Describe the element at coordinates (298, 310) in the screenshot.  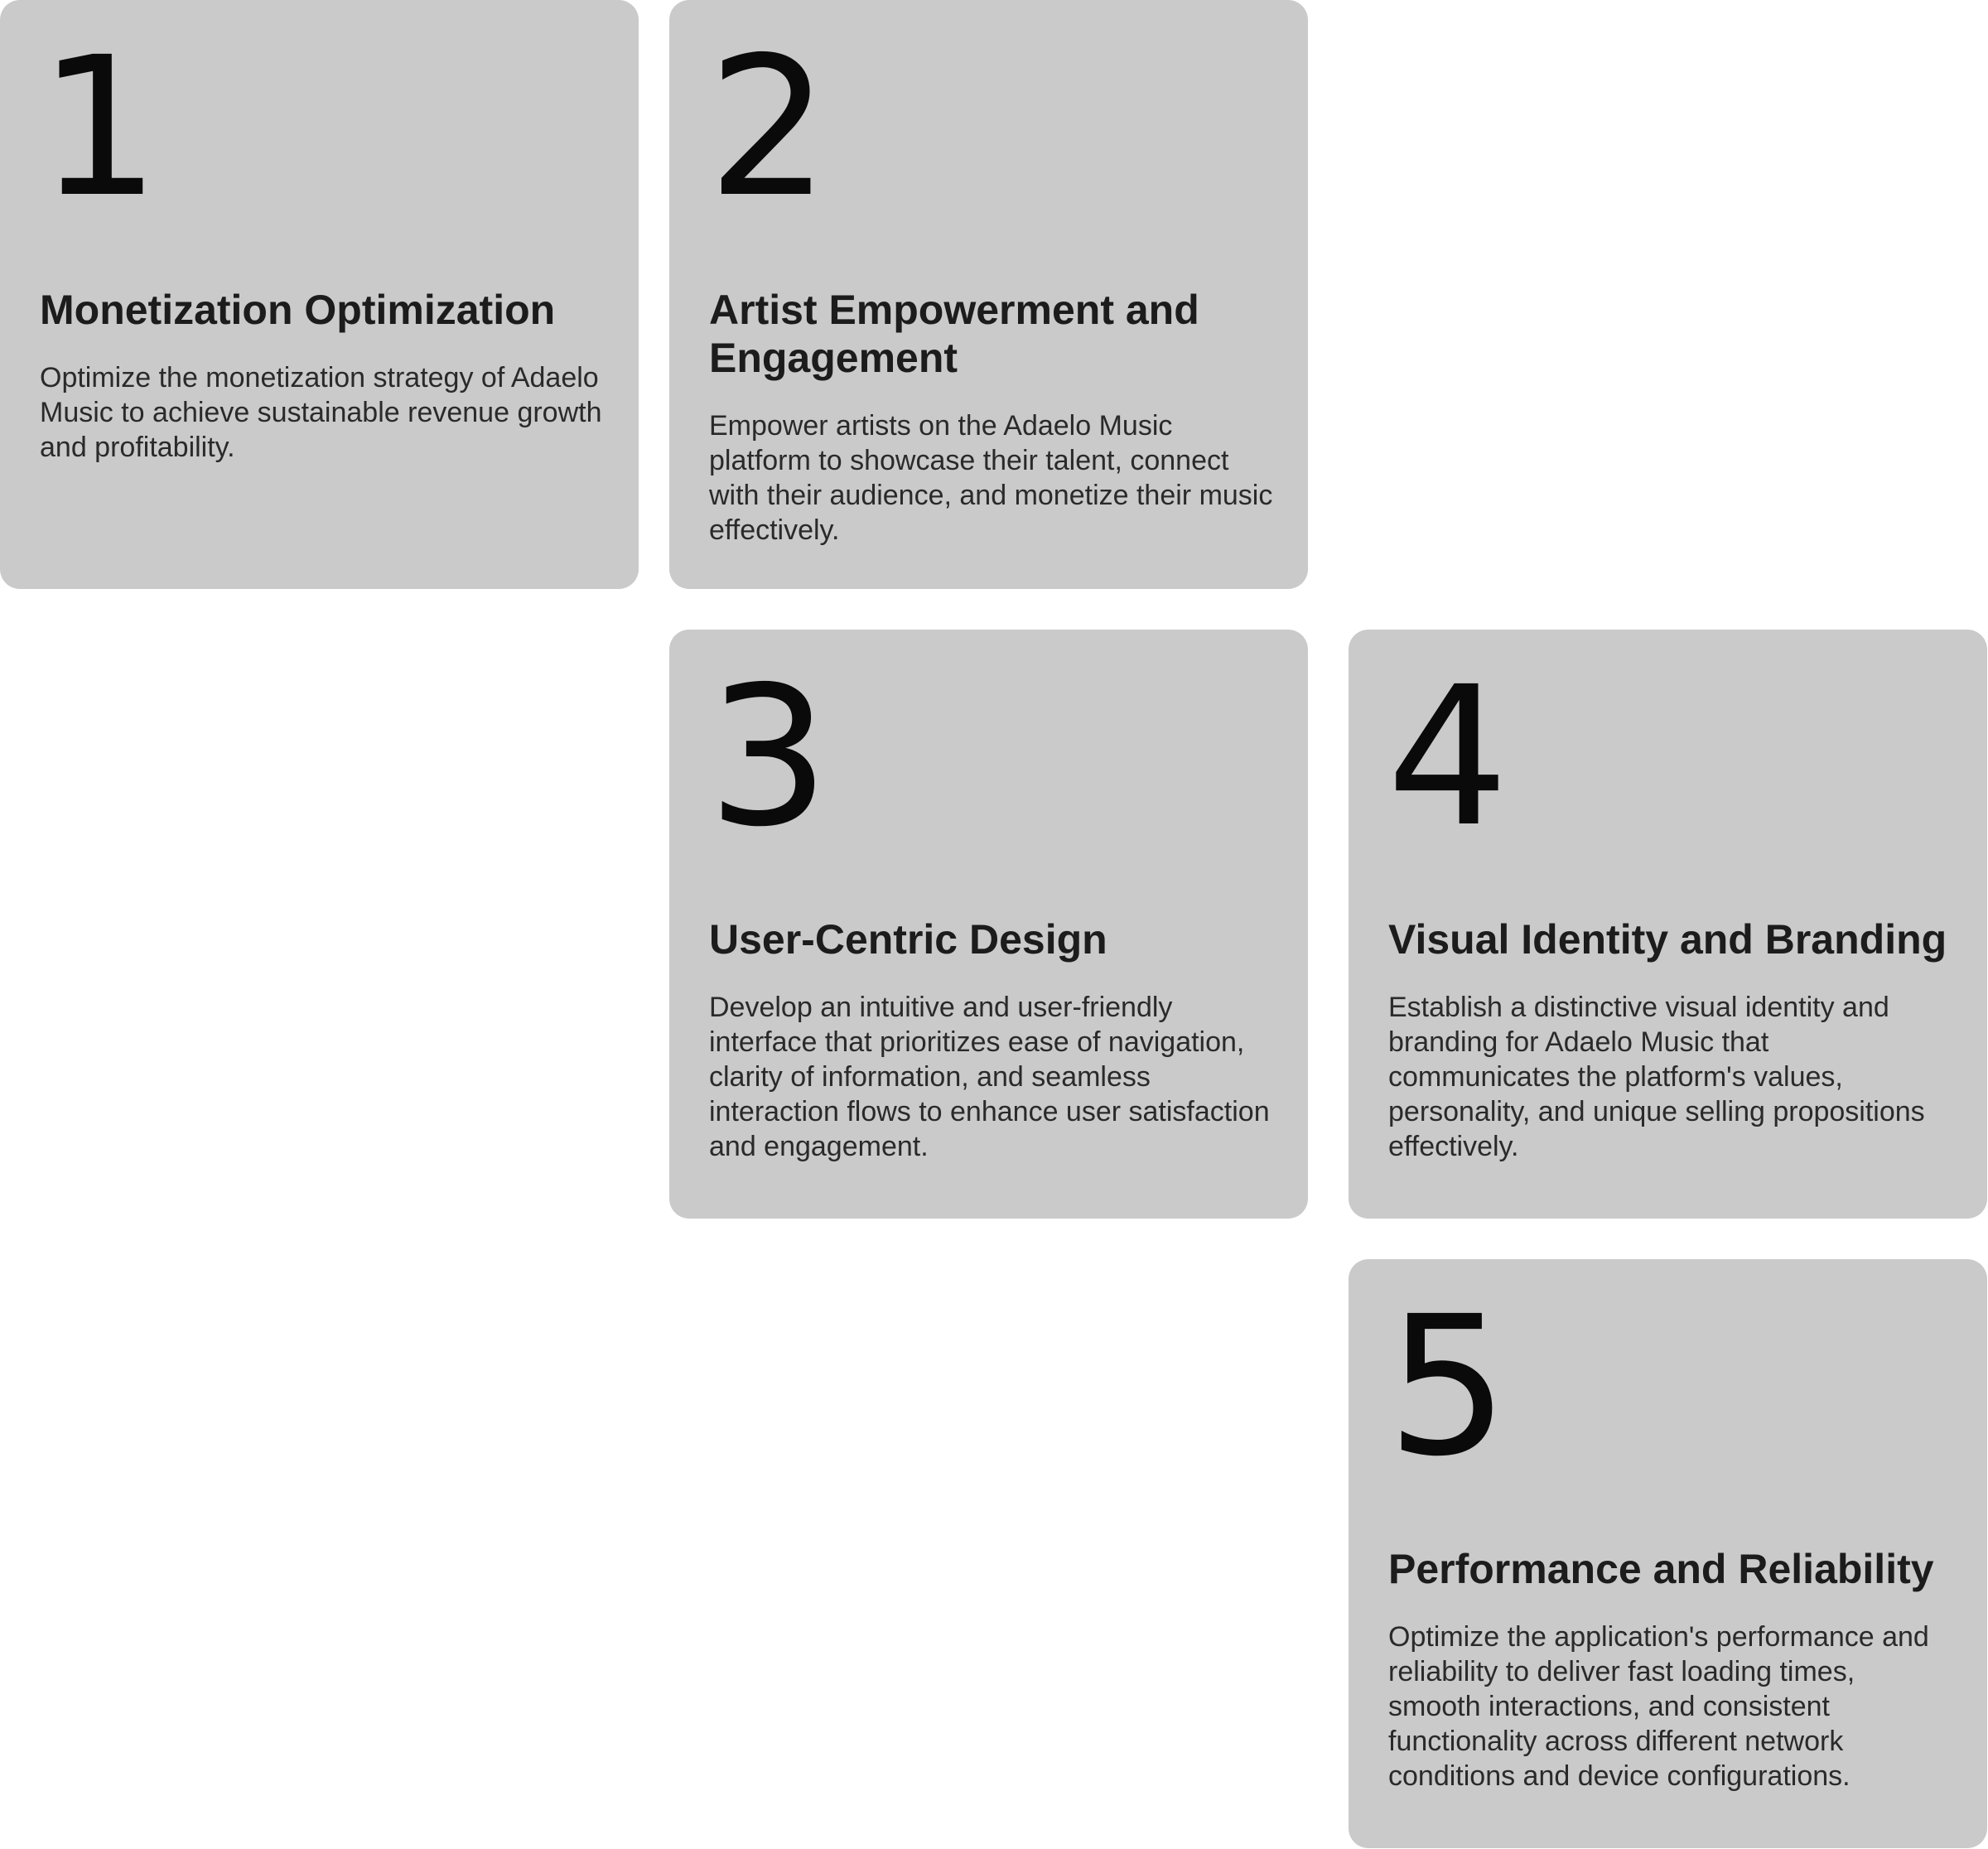
I see `card-title: Monetization Optimization` at that location.